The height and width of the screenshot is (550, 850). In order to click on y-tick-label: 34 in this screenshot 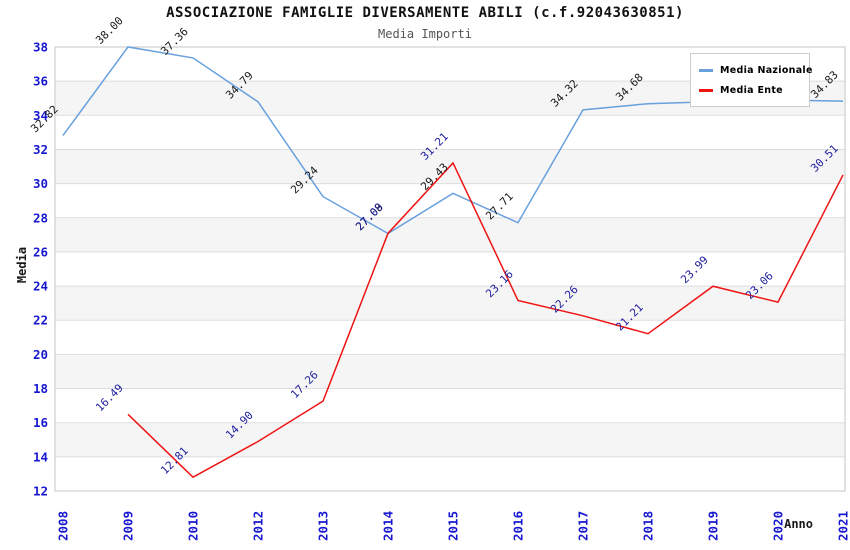, I will do `click(40, 115)`.